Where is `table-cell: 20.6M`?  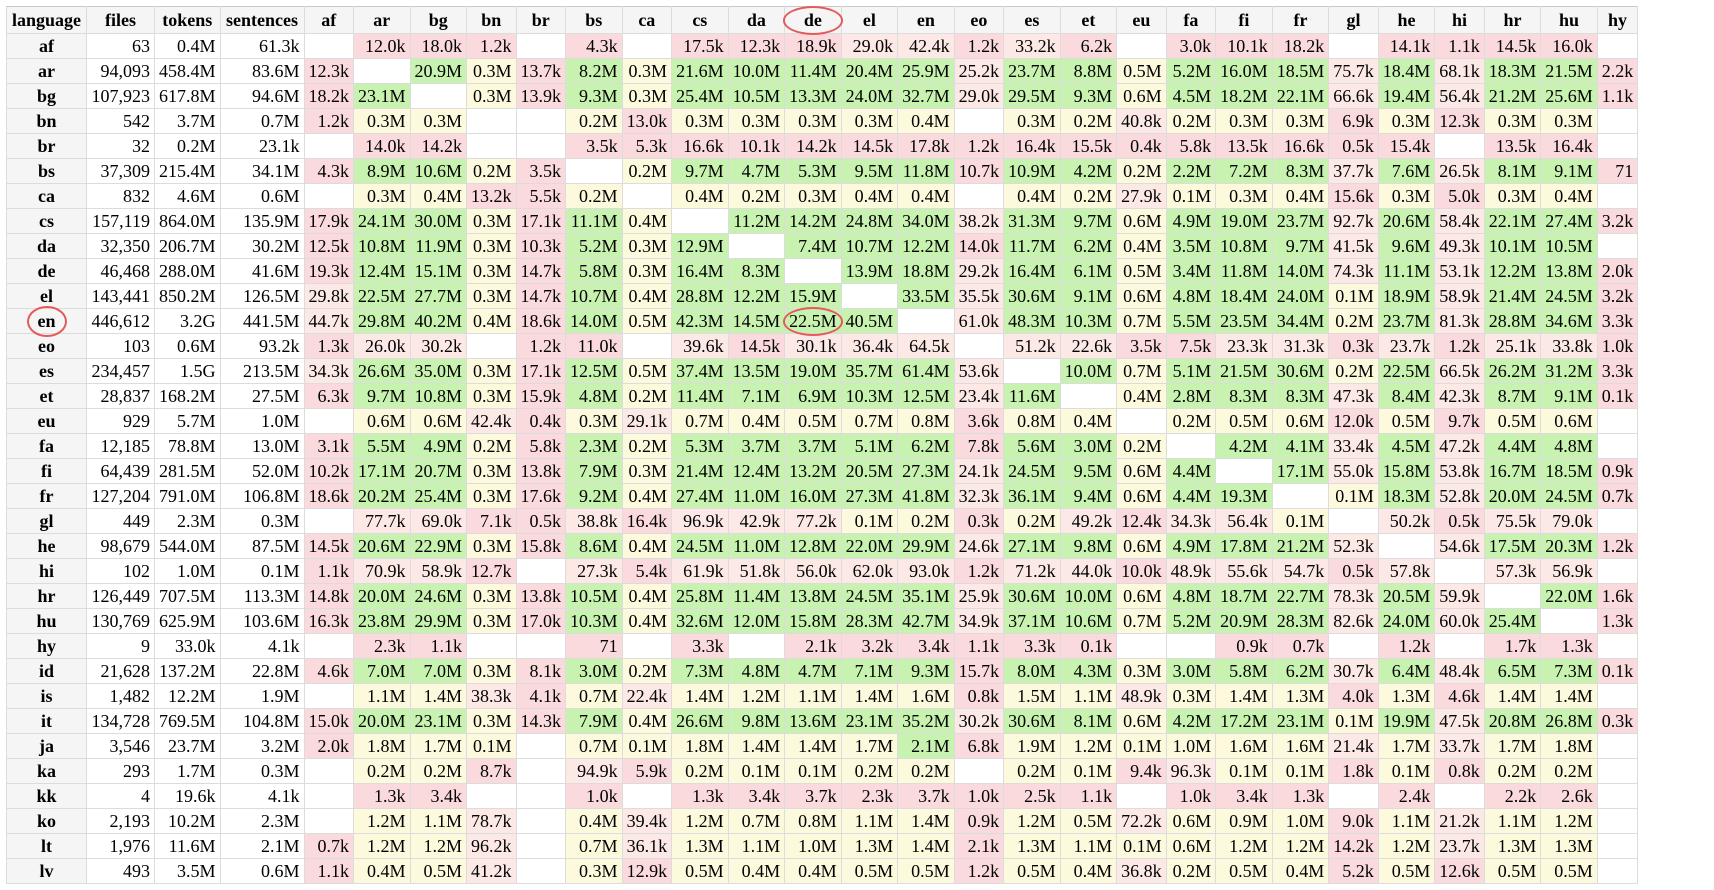 table-cell: 20.6M is located at coordinates (382, 546).